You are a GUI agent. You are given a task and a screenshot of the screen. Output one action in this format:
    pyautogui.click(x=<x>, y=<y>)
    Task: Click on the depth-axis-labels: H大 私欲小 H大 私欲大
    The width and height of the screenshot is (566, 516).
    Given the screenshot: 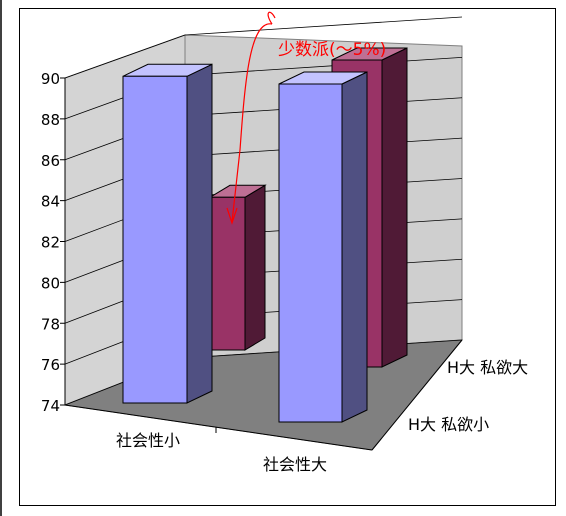 What is the action you would take?
    pyautogui.click(x=468, y=396)
    